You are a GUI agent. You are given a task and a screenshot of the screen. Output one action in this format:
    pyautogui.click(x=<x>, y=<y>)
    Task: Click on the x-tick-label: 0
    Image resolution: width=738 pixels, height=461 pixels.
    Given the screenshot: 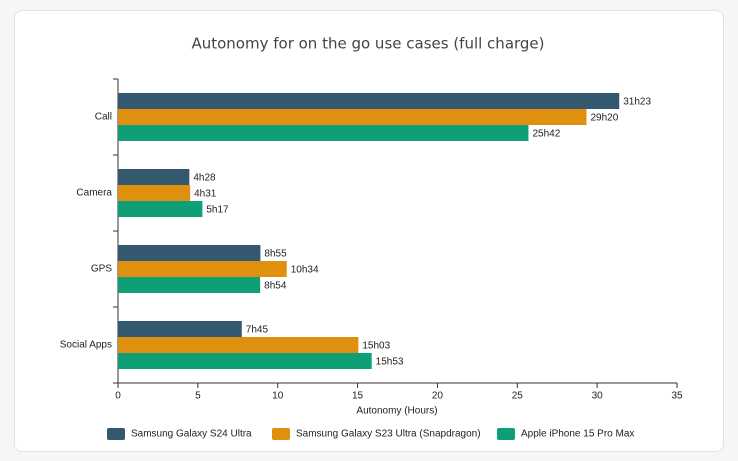 What is the action you would take?
    pyautogui.click(x=118, y=396)
    